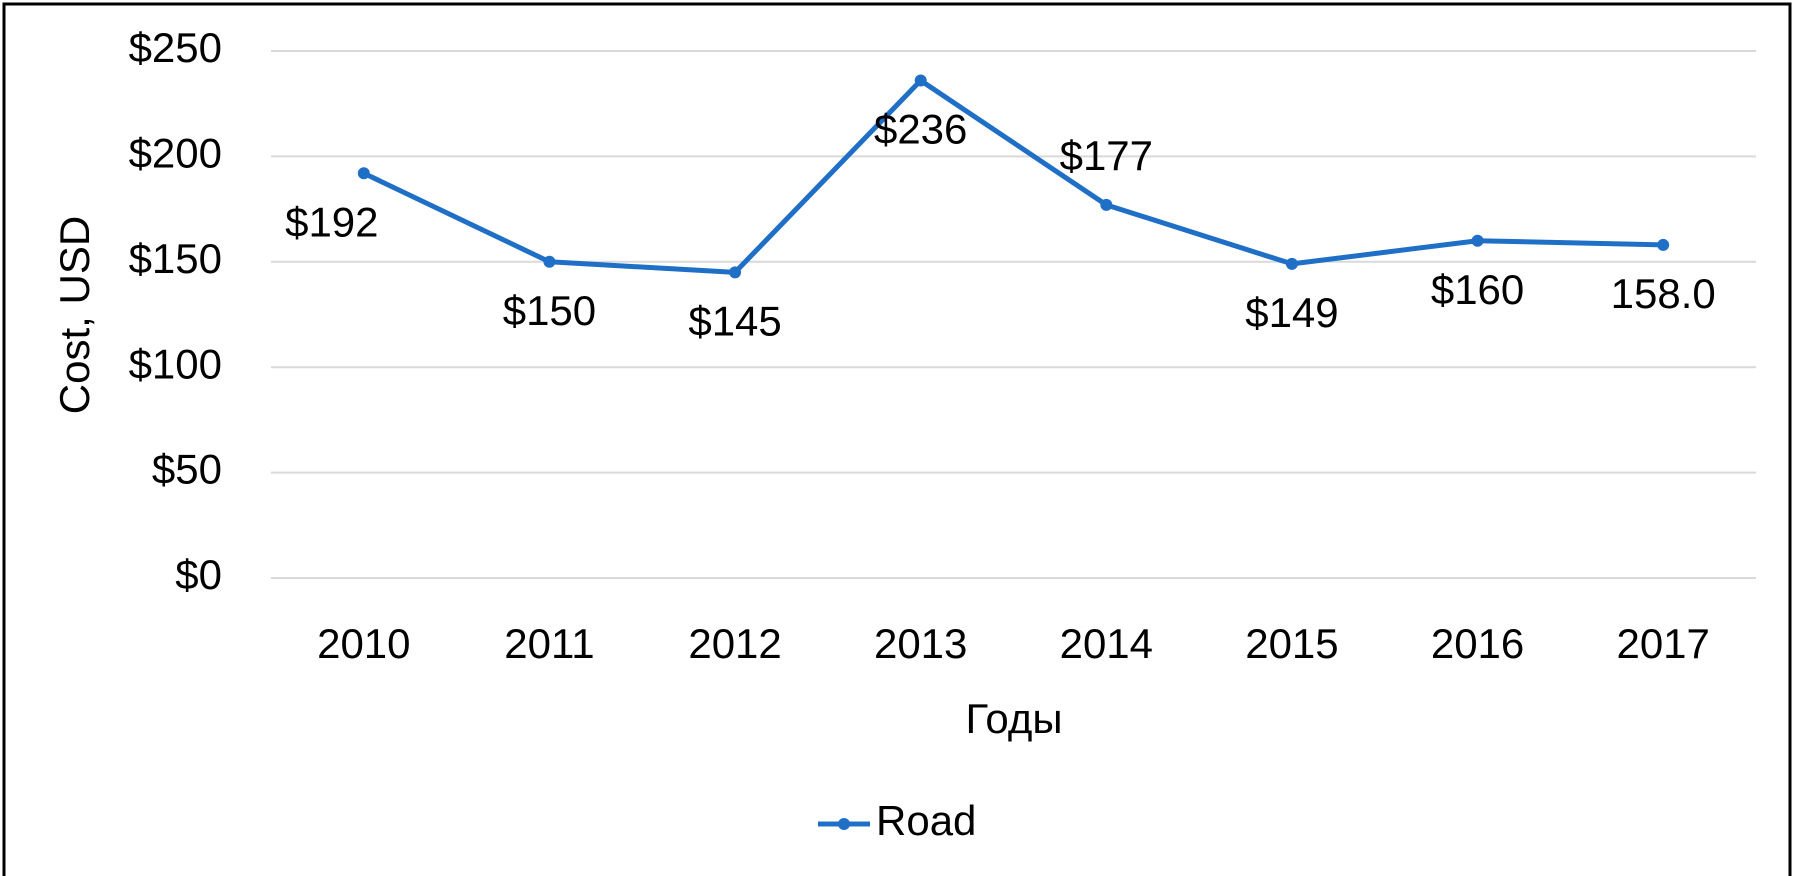 The image size is (1794, 876). Describe the element at coordinates (175, 258) in the screenshot. I see `y-tick-label: $150` at that location.